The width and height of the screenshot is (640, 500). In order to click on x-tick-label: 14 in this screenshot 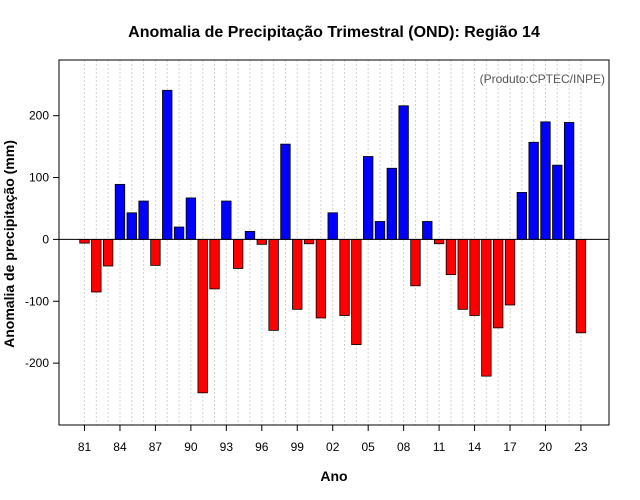, I will do `click(475, 447)`.